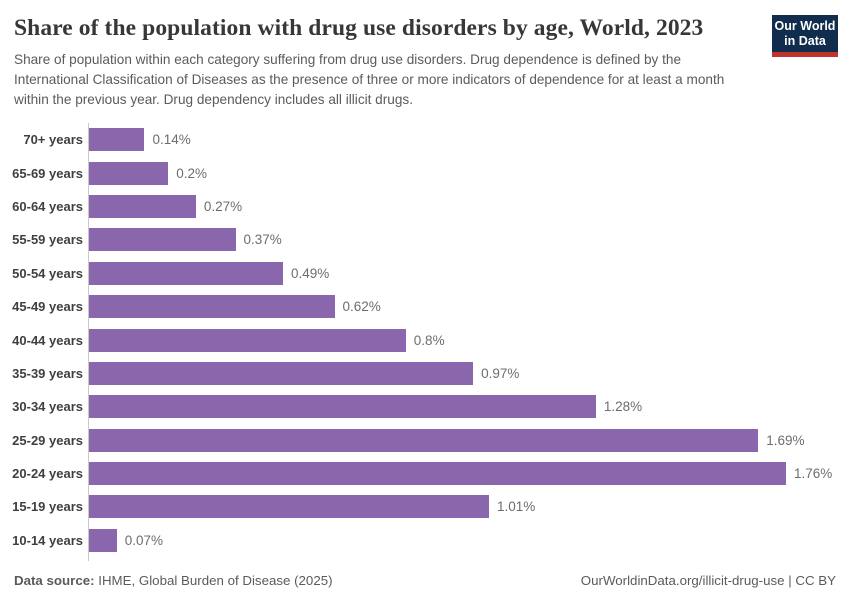 The width and height of the screenshot is (850, 600). I want to click on bar-value-label: 0.62%, so click(361, 307).